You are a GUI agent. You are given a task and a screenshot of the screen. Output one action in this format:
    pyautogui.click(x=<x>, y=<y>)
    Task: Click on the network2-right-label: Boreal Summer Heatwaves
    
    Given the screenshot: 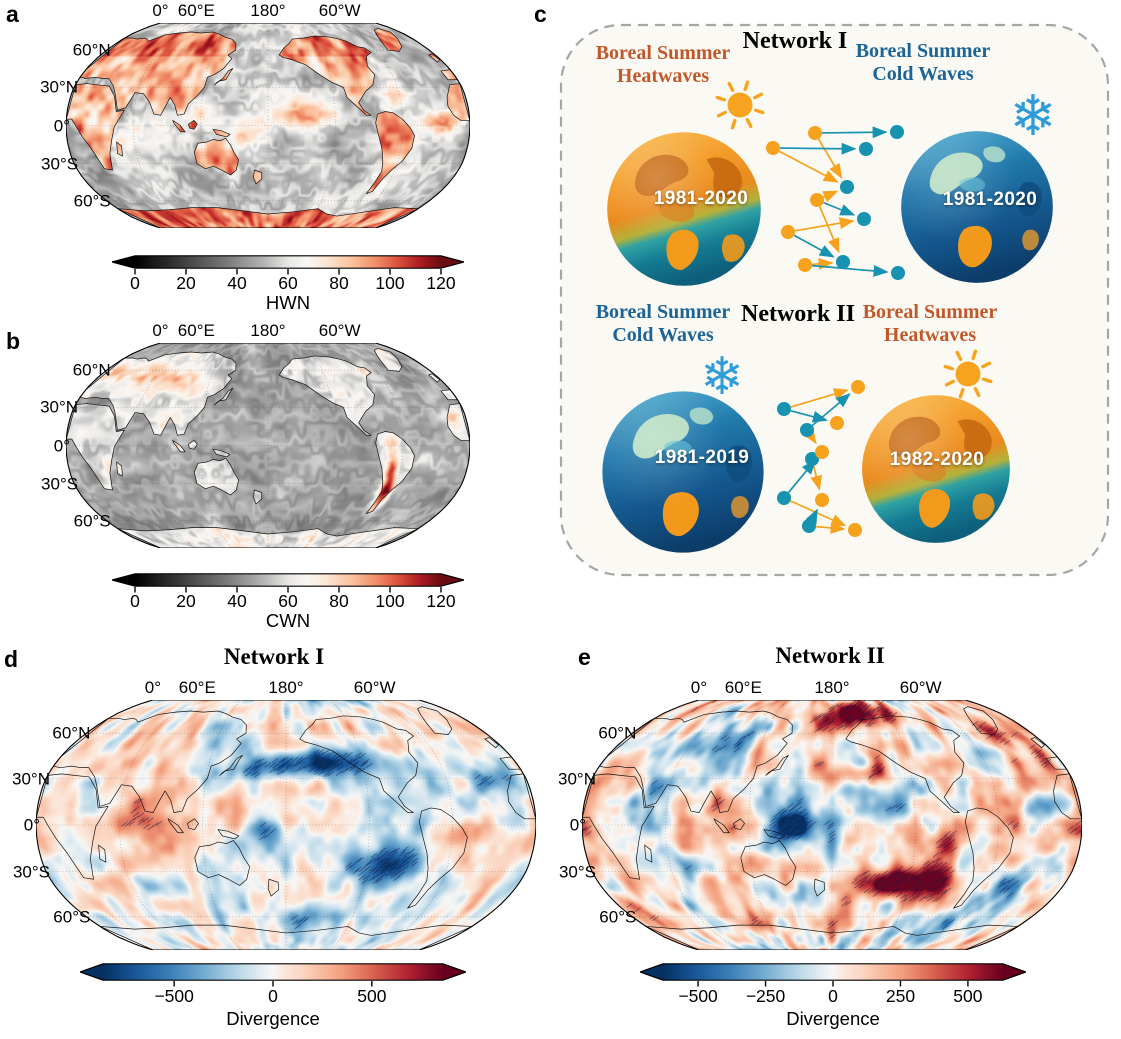 What is the action you would take?
    pyautogui.click(x=930, y=324)
    